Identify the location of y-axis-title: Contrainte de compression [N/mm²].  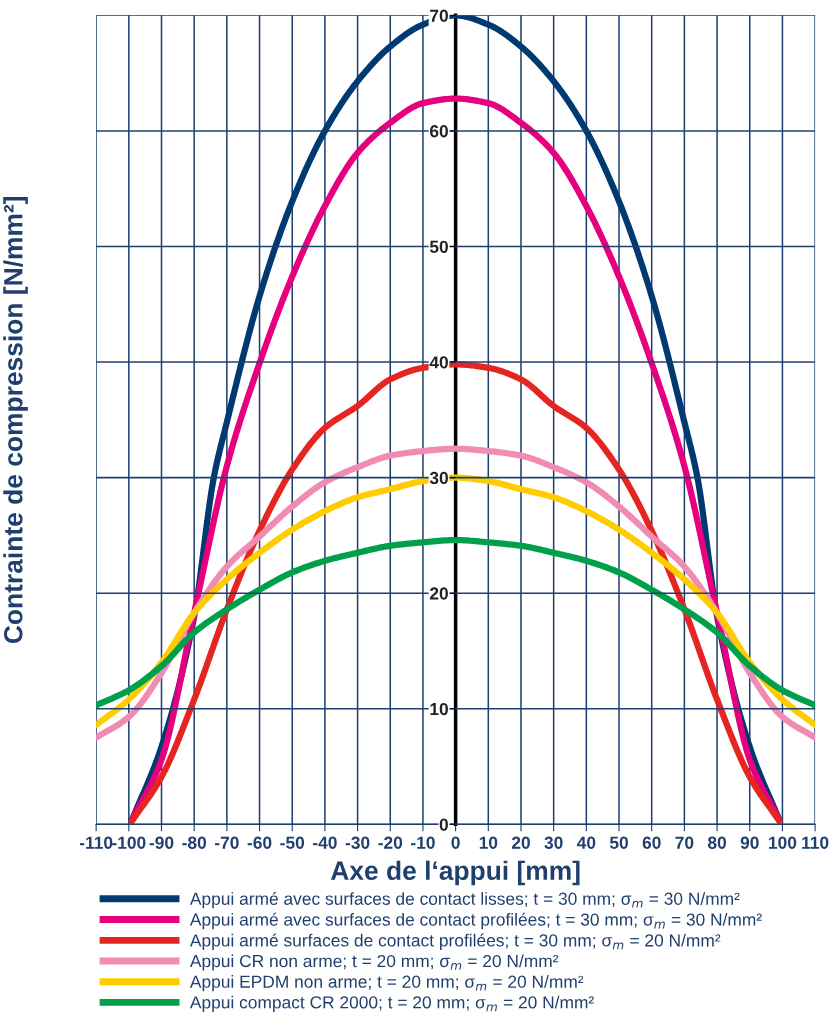
(15, 420).